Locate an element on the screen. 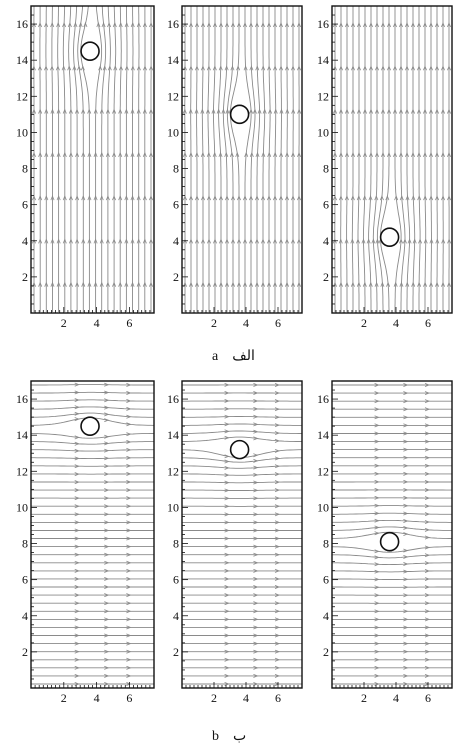  y-tick-label: 12 is located at coordinates (173, 471).